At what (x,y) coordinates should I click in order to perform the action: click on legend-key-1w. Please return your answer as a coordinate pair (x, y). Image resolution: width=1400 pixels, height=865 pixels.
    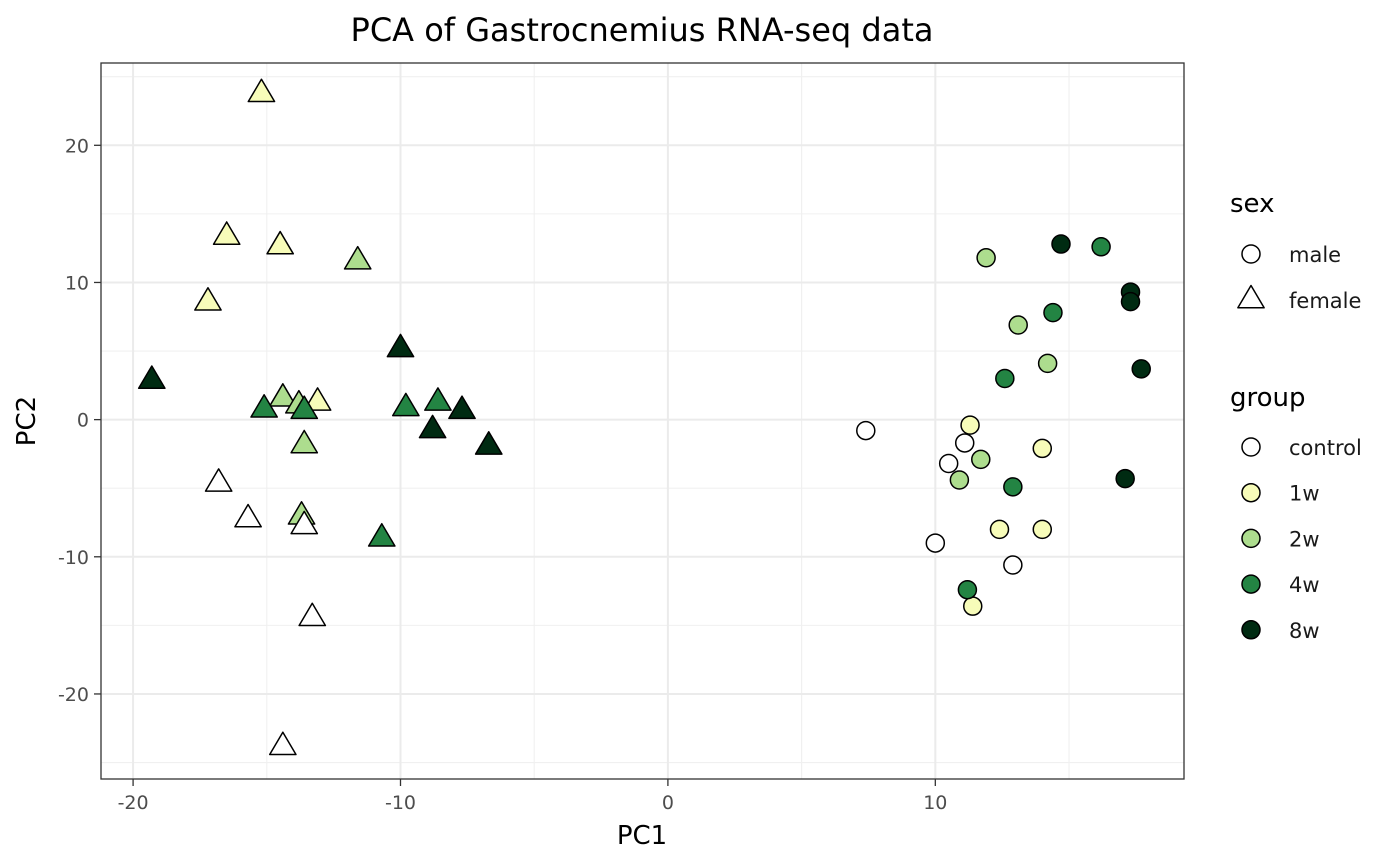
    Looking at the image, I should click on (1251, 492).